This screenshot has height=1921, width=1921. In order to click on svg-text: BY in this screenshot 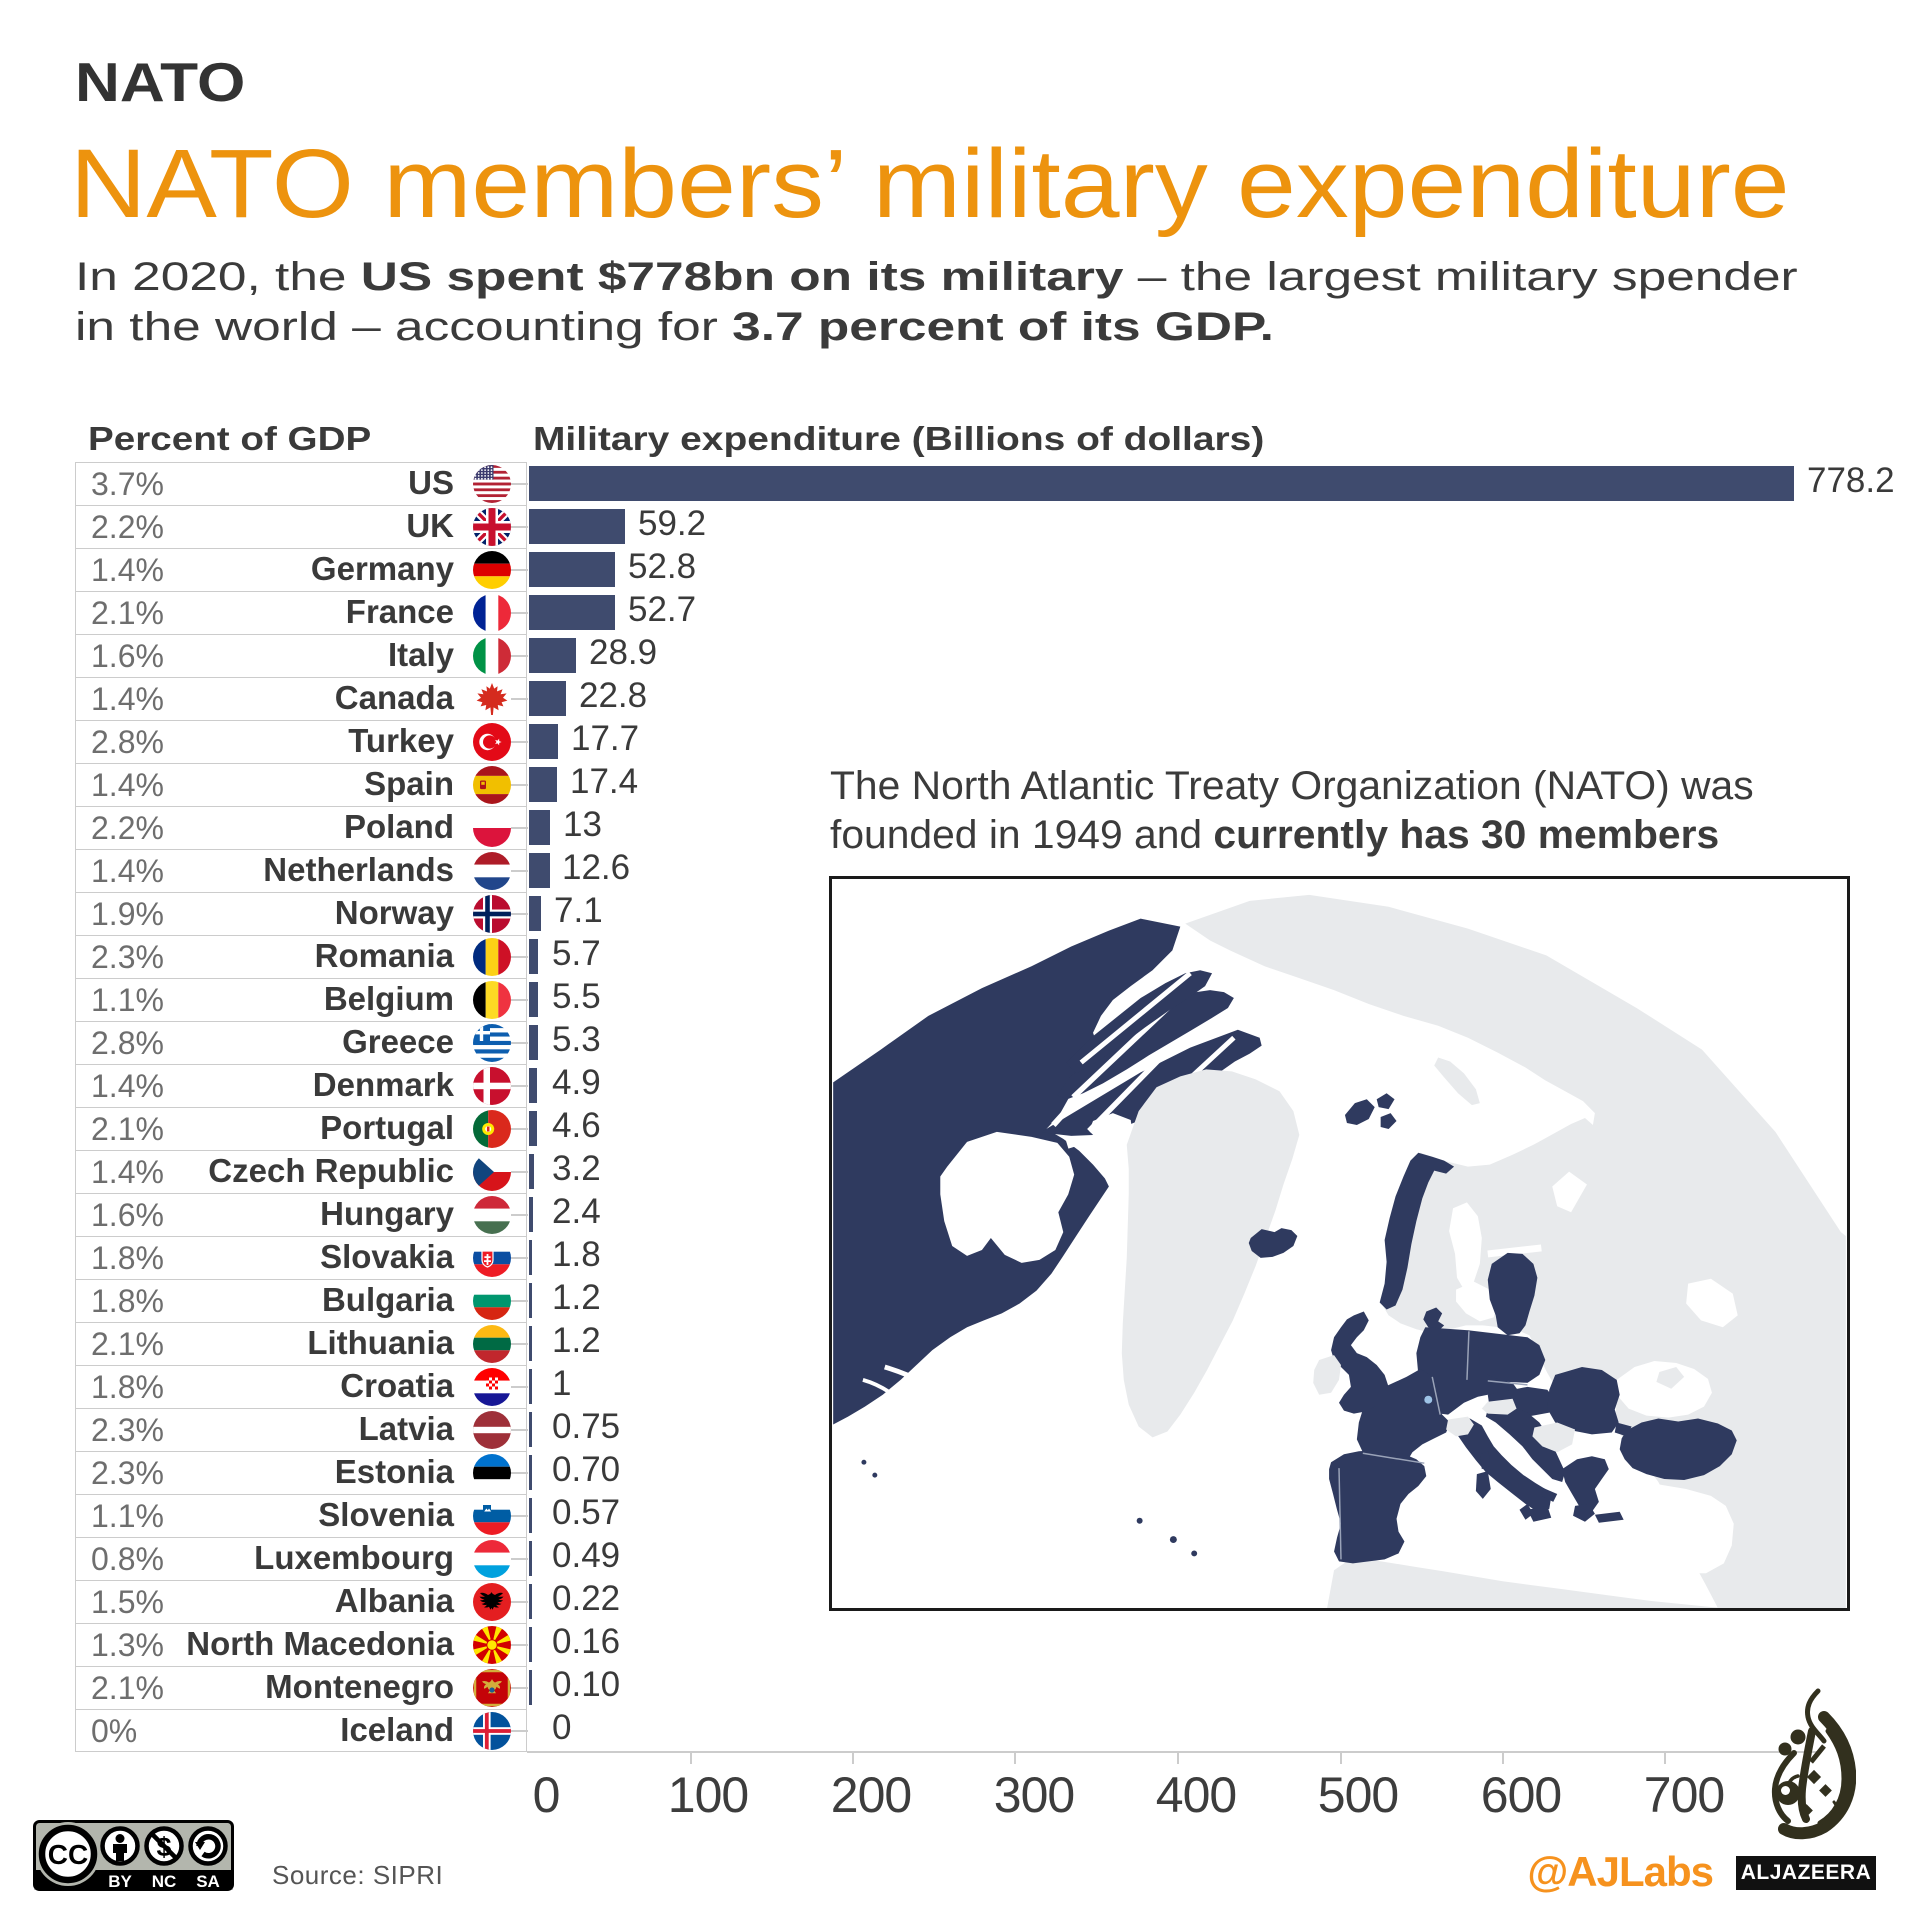, I will do `click(120, 1881)`.